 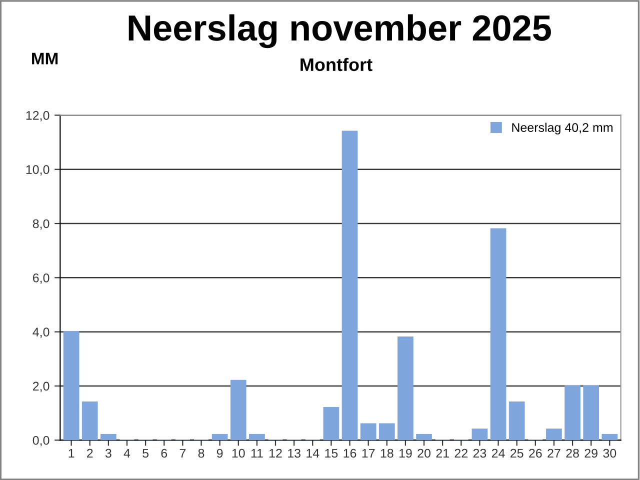 What do you see at coordinates (38, 170) in the screenshot?
I see `y-tick-label: 10,0` at bounding box center [38, 170].